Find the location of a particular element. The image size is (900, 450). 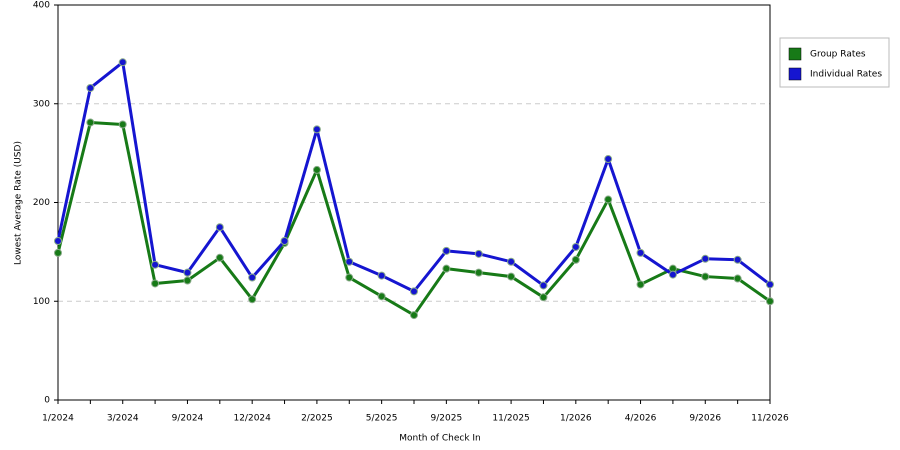

y-tick-label: 0 is located at coordinates (47, 401).